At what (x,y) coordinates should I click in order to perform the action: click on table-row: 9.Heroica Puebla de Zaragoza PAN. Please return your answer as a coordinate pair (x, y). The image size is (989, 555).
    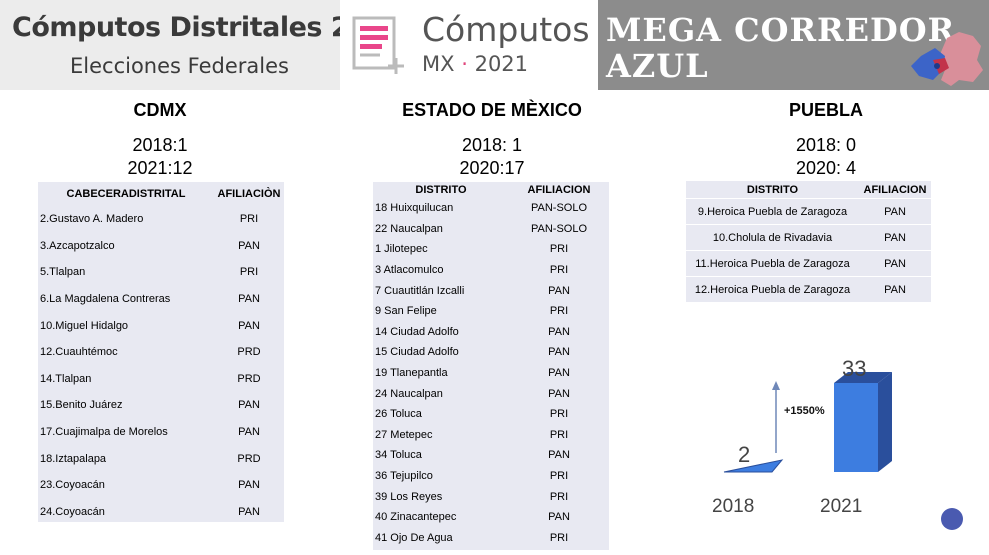
    Looking at the image, I should click on (808, 211).